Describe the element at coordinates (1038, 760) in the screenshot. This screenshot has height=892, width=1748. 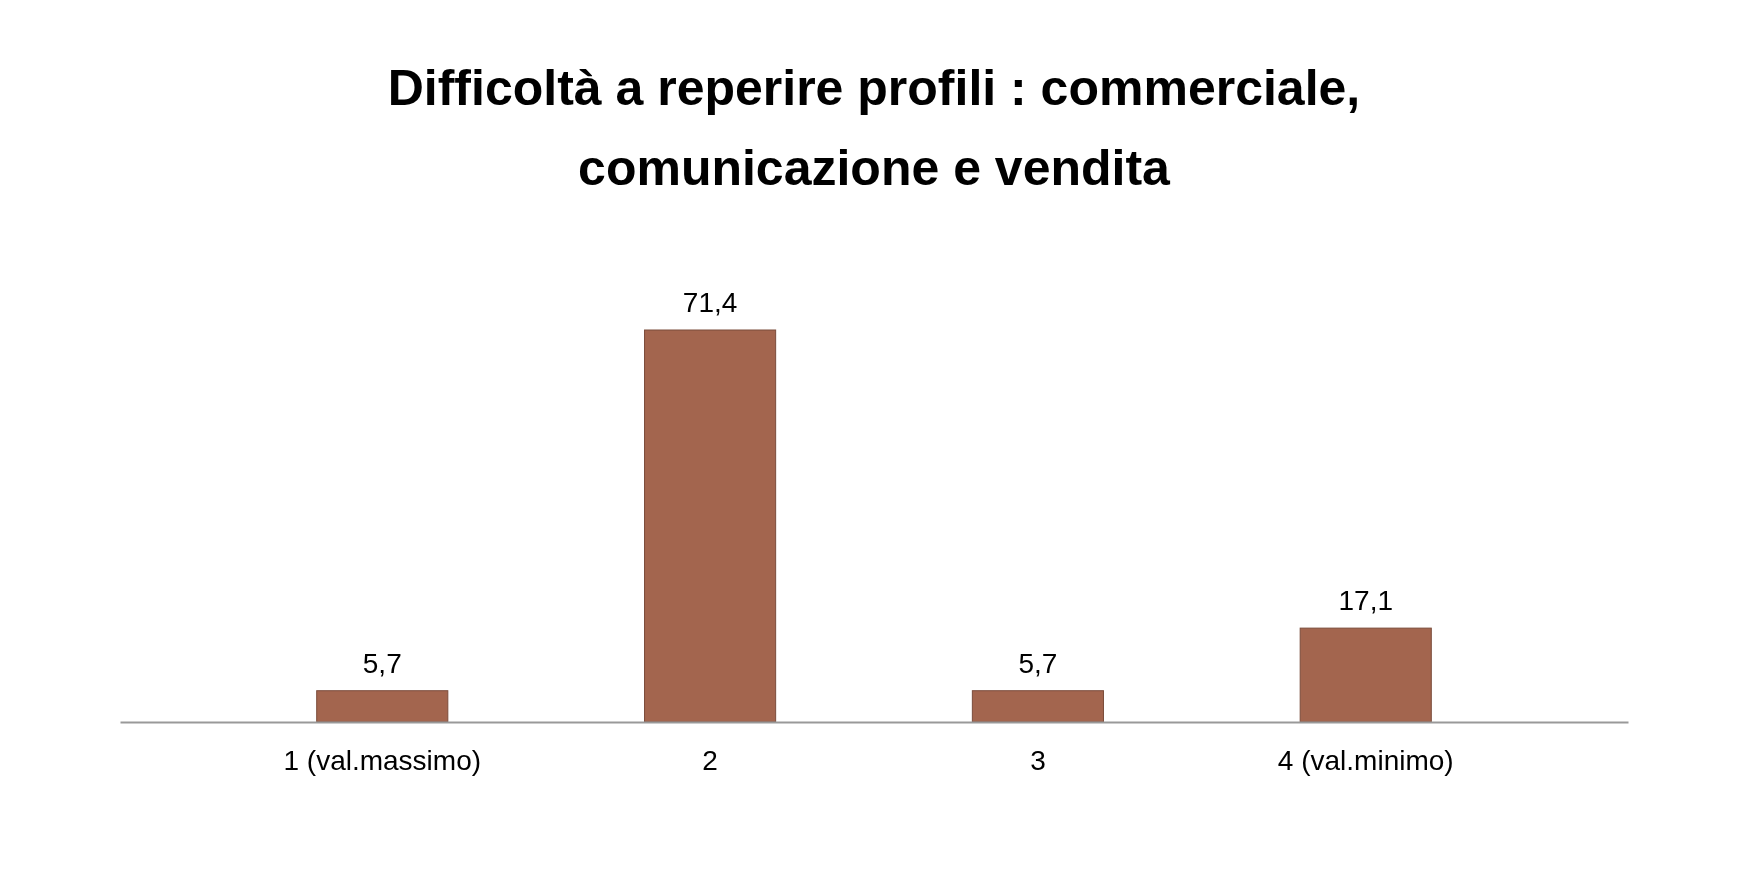
I see `x-tick-label: 3` at that location.